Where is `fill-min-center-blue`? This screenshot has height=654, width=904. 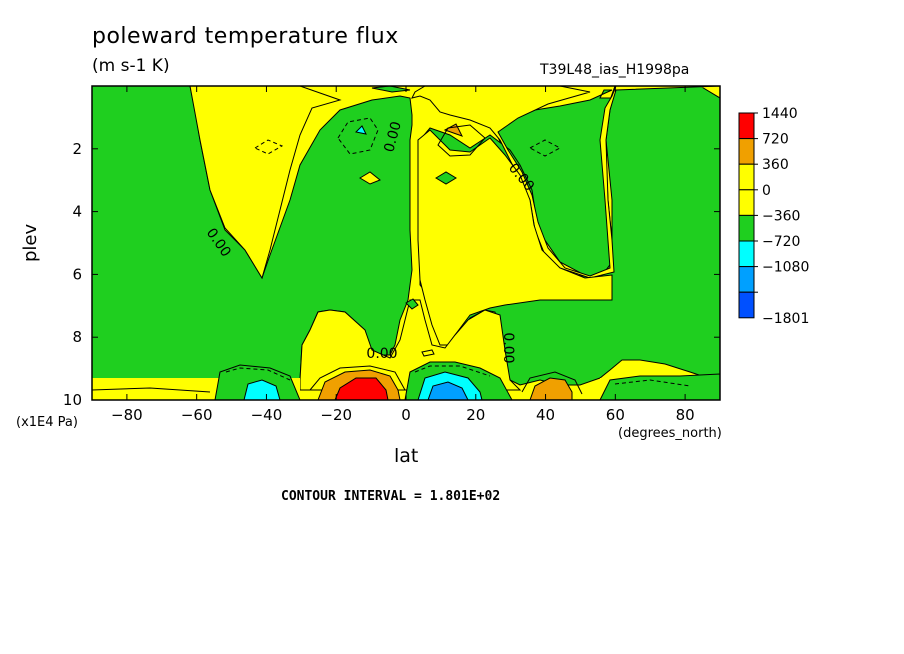
fill-min-center-blue is located at coordinates (448, 390).